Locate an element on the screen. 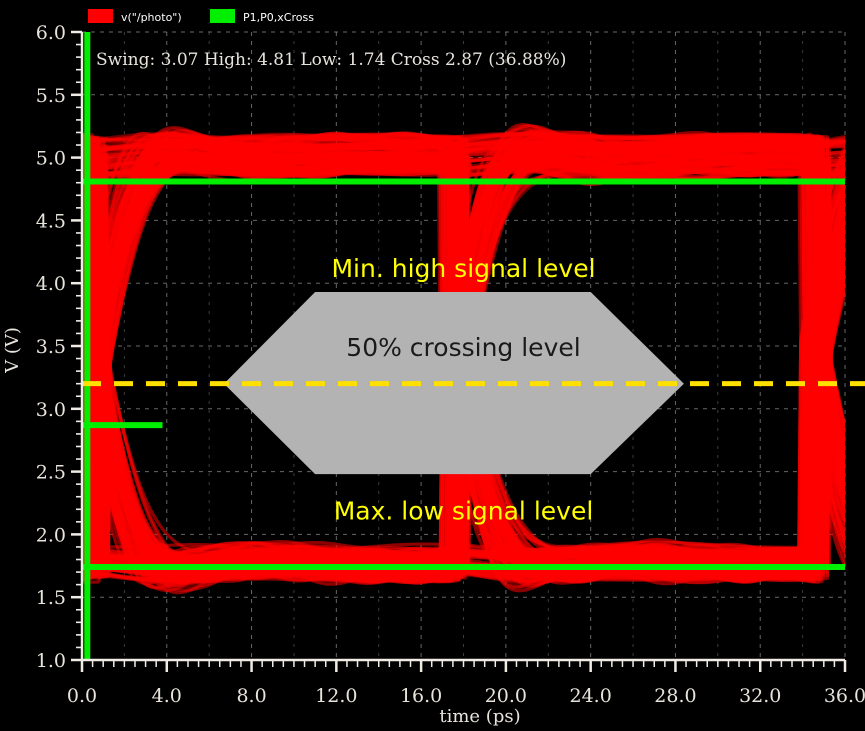 Image resolution: width=865 pixels, height=731 pixels. y-tick-label: 2.0 is located at coordinates (51, 535).